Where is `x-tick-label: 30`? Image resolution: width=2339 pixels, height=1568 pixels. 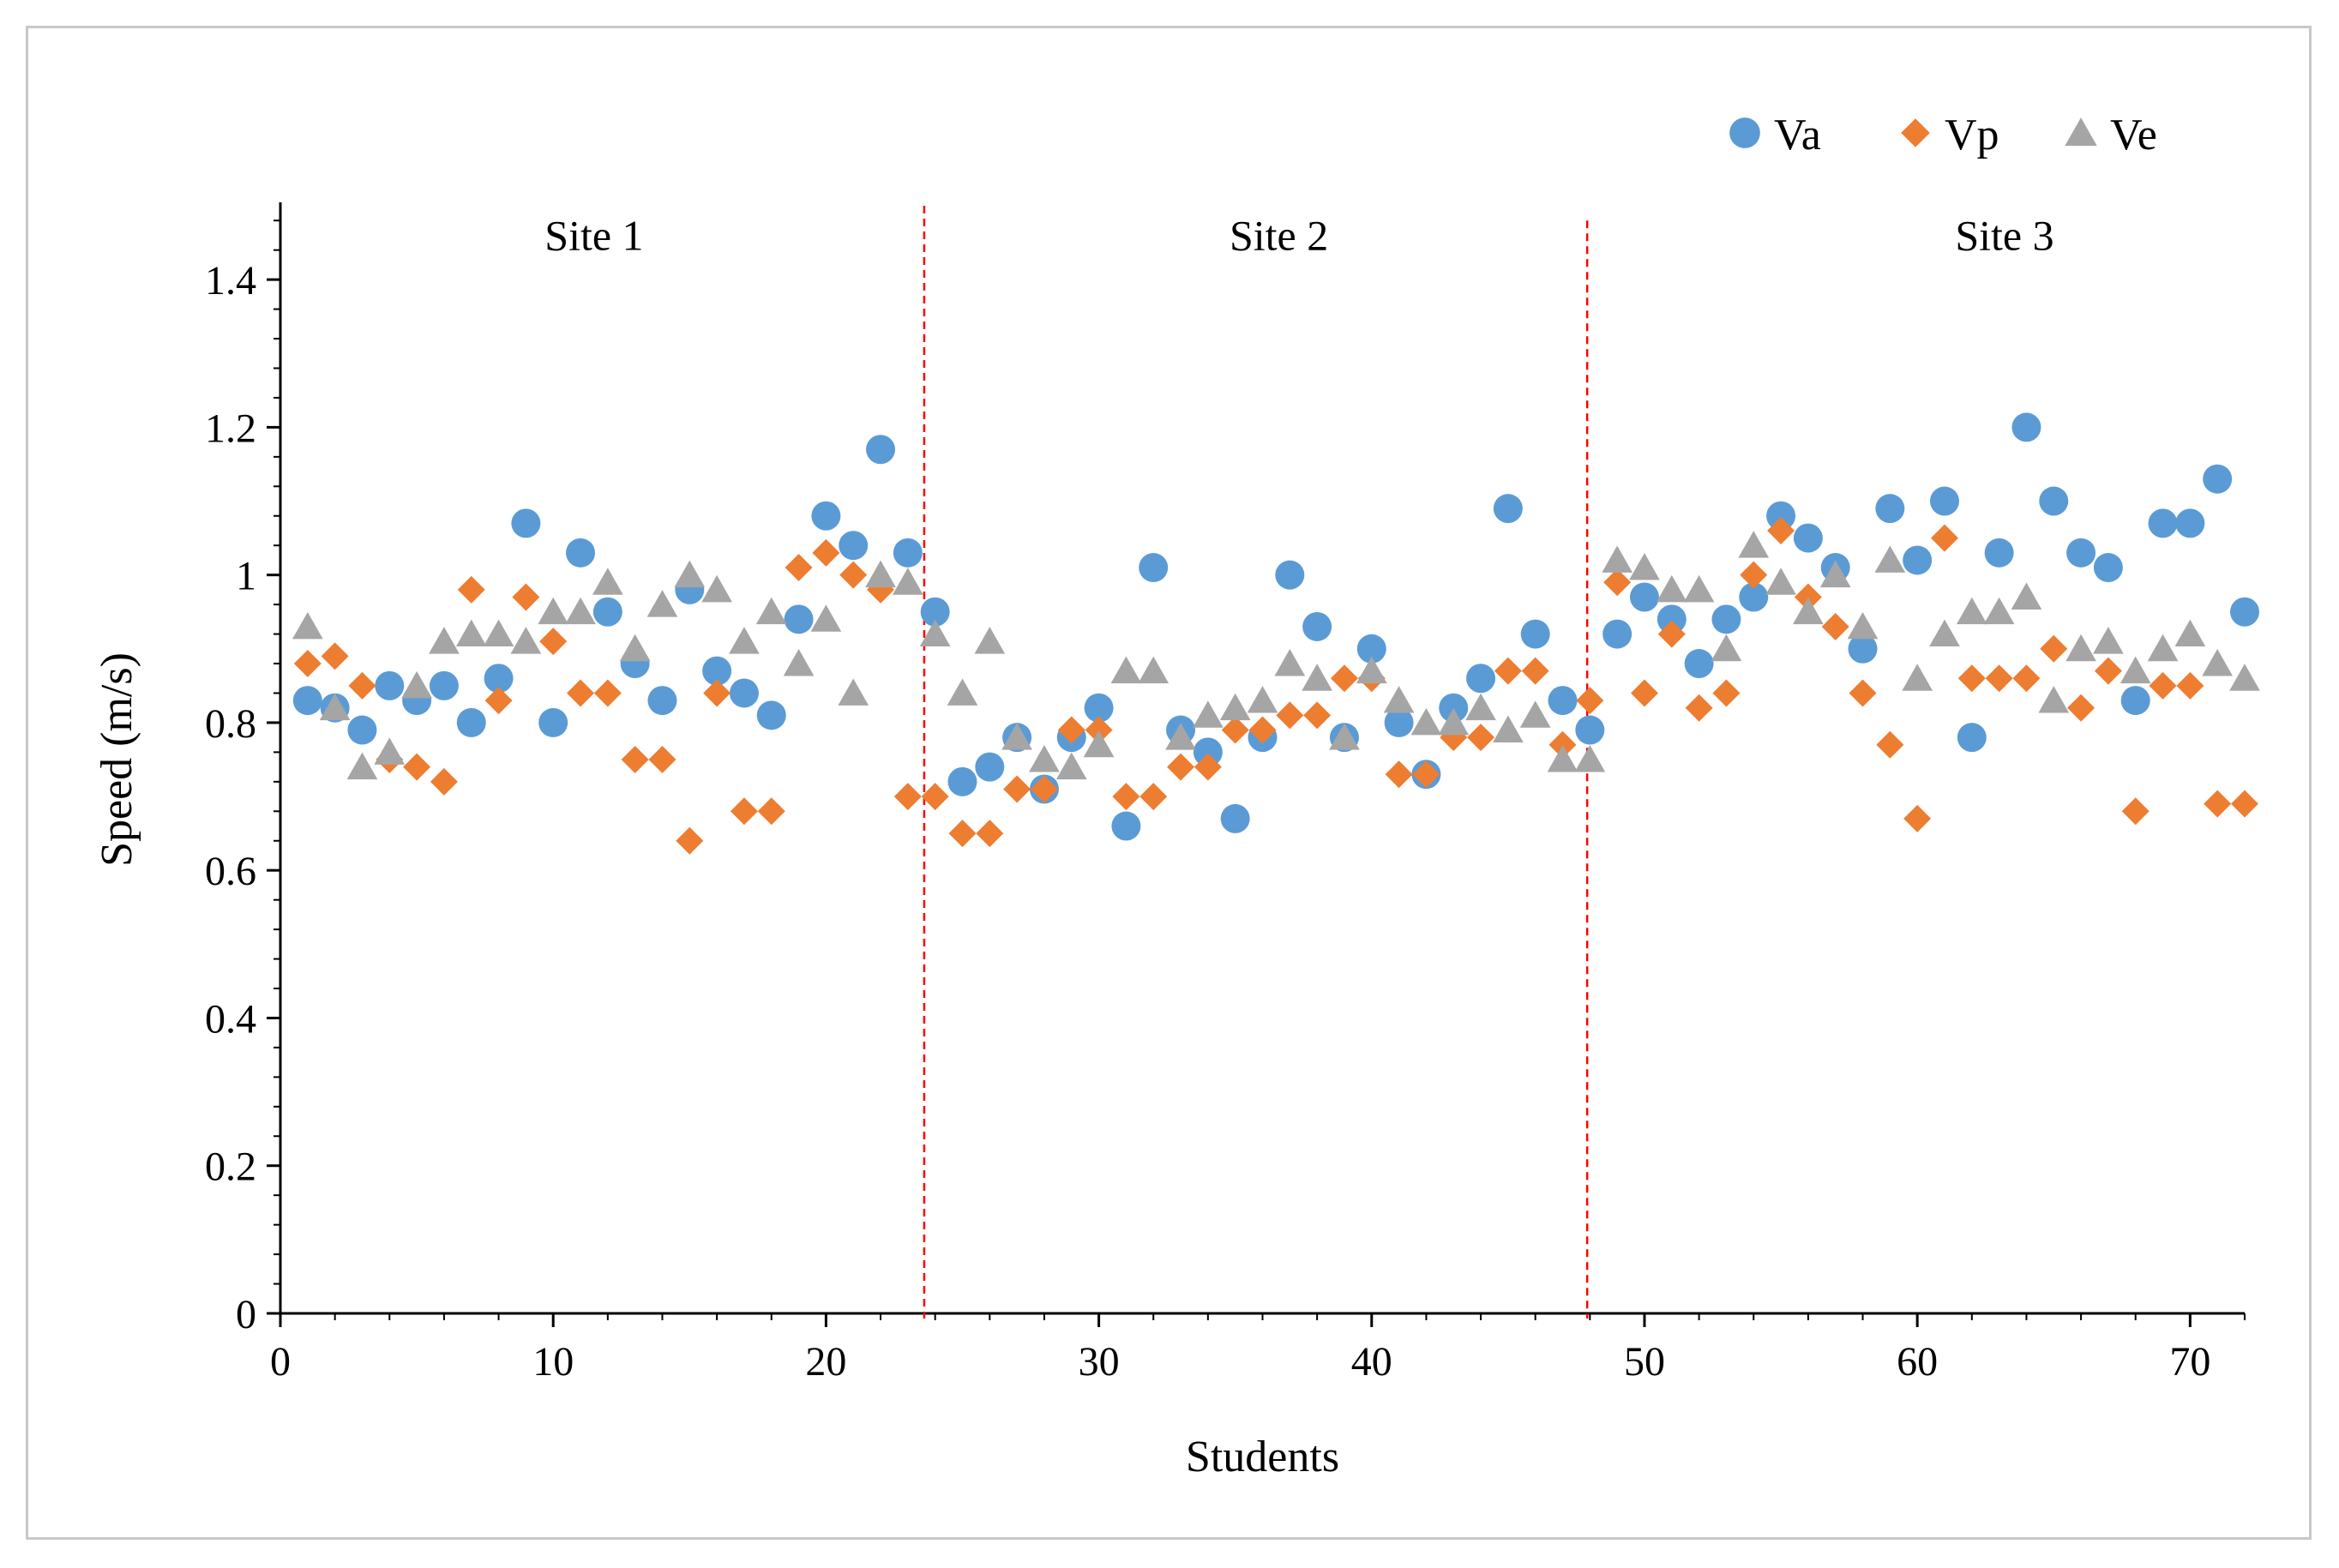 x-tick-label: 30 is located at coordinates (1099, 1362).